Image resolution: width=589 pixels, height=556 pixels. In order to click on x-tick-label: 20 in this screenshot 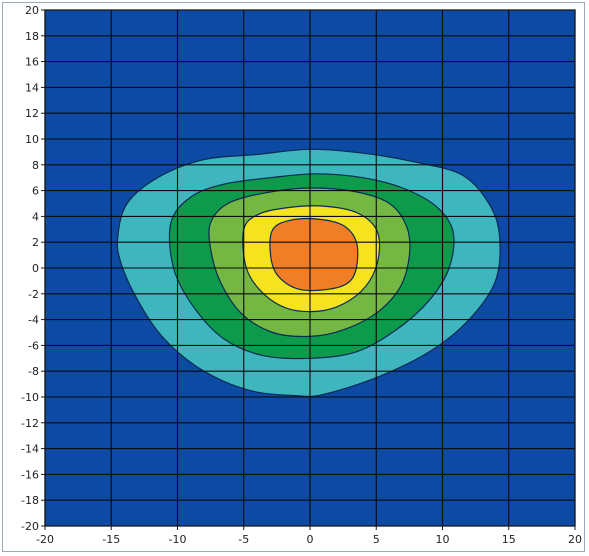, I will do `click(575, 539)`.